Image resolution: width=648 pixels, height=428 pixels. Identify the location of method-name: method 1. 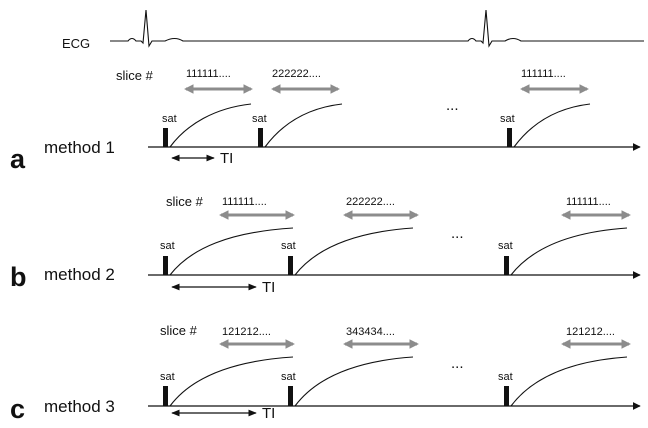
(79, 147).